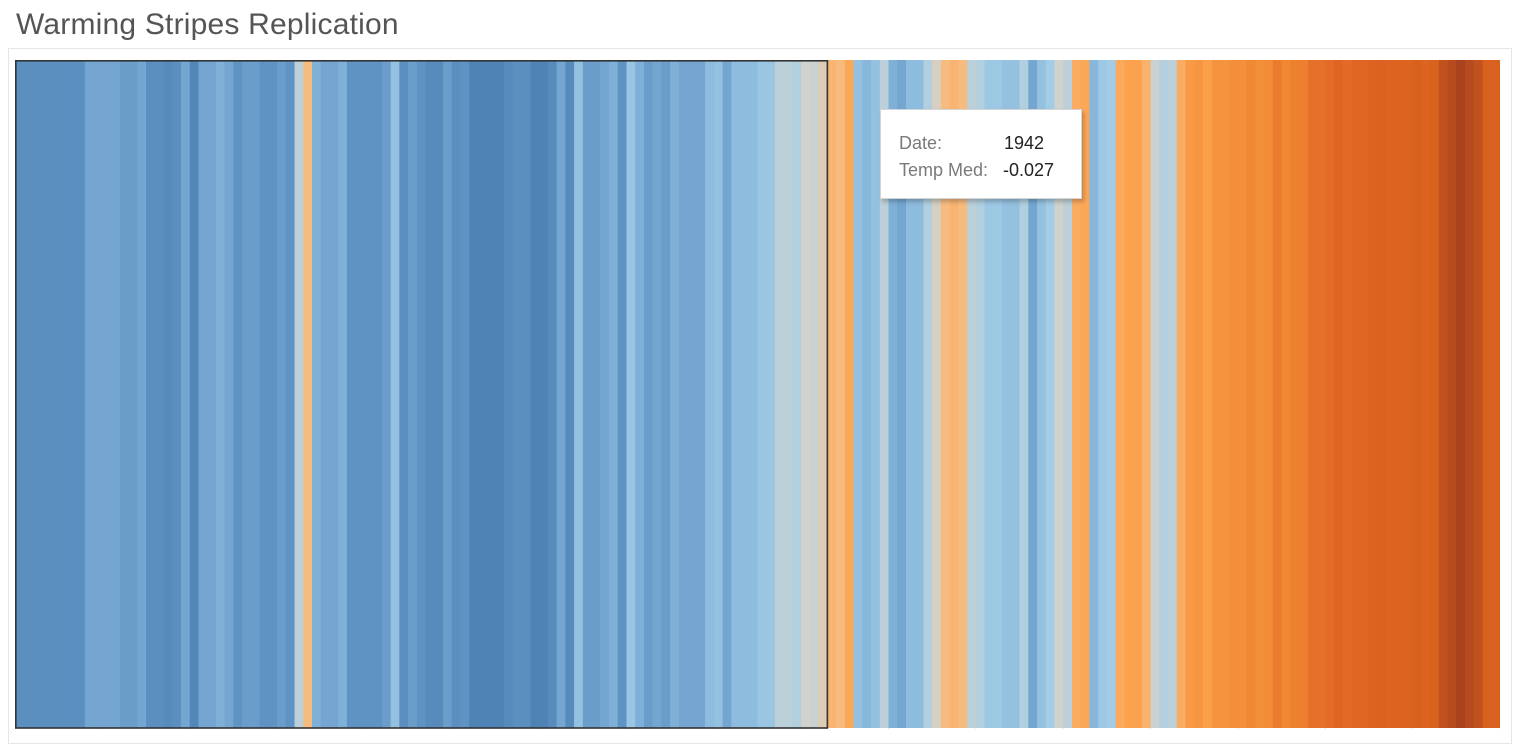 Image resolution: width=1515 pixels, height=747 pixels. What do you see at coordinates (963, 394) in the screenshot?
I see `stripe-1958` at bounding box center [963, 394].